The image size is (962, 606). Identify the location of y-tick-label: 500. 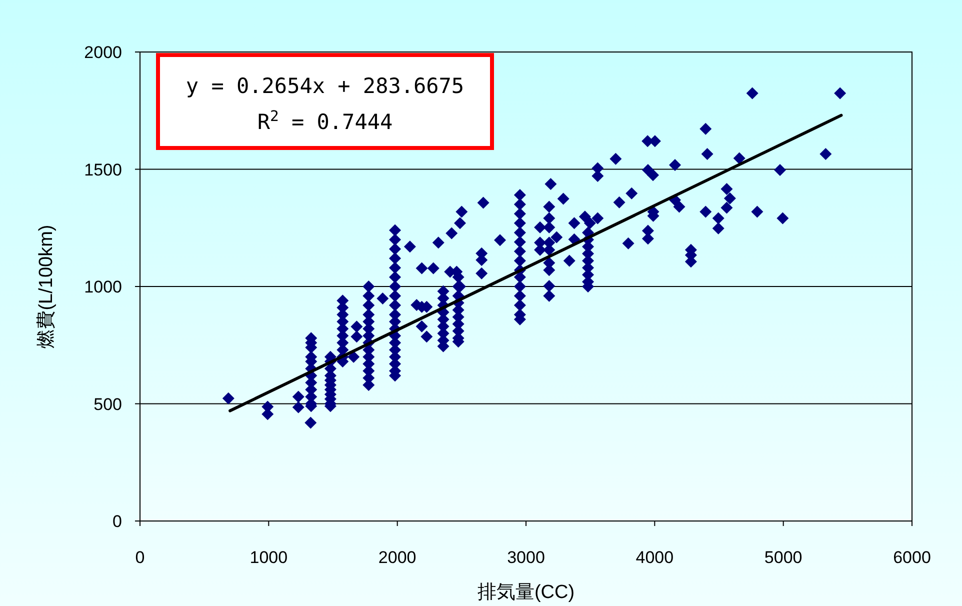
(108, 404).